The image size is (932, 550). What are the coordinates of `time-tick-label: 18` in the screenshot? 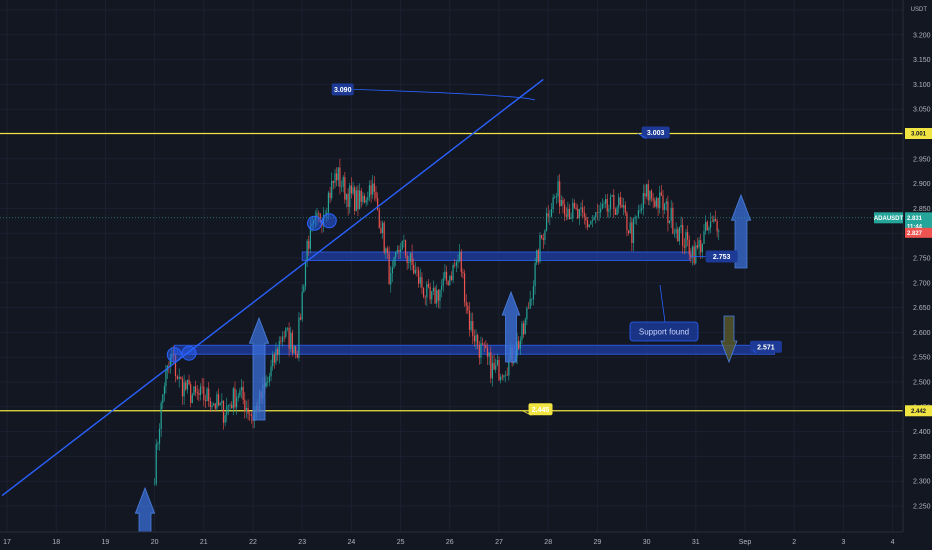 It's located at (56, 542).